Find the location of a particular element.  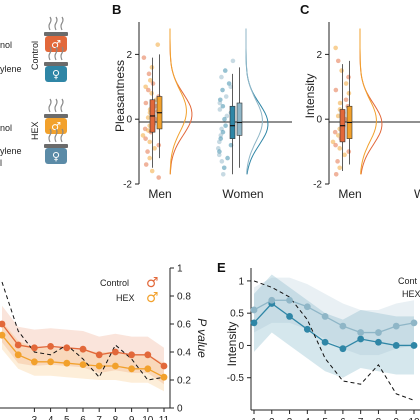

legend-control: Cont is located at coordinates (408, 281).